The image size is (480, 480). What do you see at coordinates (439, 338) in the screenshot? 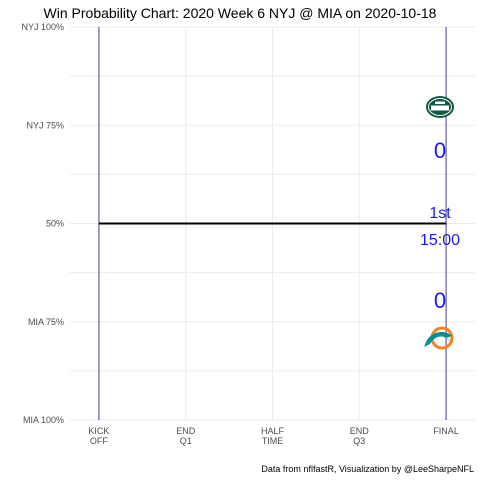
I see `dolphins-logo` at bounding box center [439, 338].